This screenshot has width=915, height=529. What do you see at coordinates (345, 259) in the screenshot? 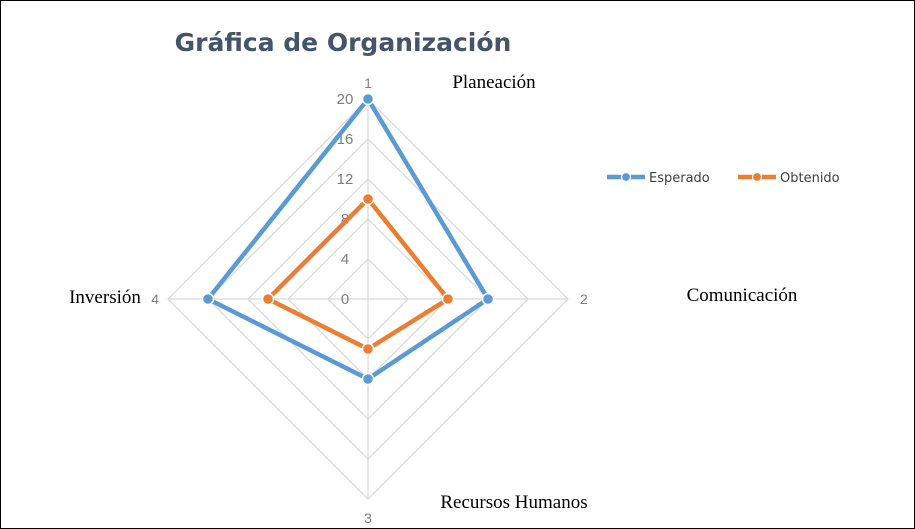
I see `tick-label: 4` at bounding box center [345, 259].